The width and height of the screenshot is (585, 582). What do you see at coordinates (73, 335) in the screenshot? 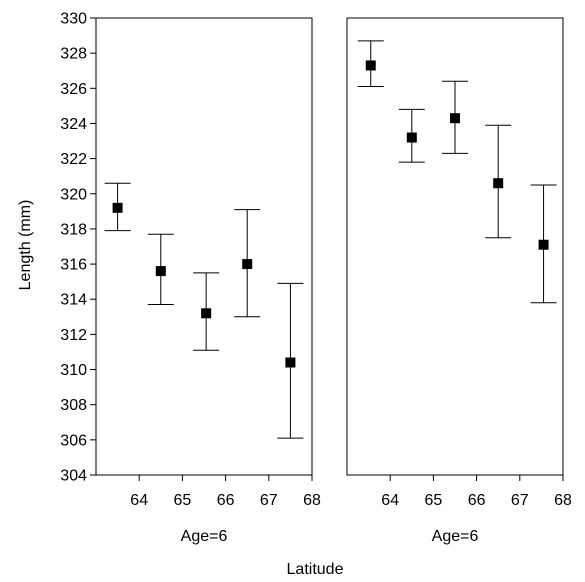
I see `y-tick-label: 312` at bounding box center [73, 335].